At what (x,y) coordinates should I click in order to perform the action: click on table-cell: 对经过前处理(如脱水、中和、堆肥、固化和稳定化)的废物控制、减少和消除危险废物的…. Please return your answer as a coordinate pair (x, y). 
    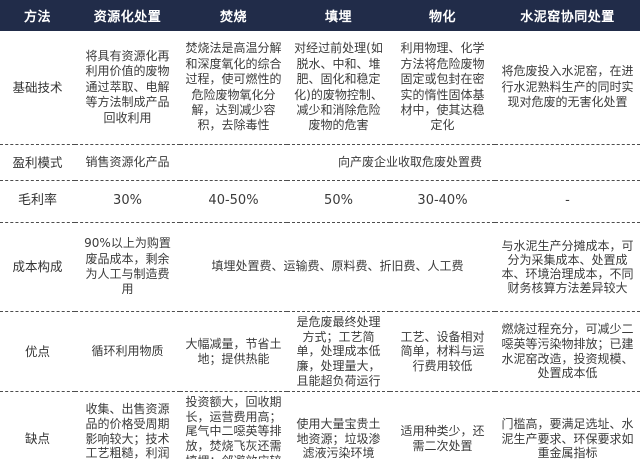
    Looking at the image, I should click on (338, 88).